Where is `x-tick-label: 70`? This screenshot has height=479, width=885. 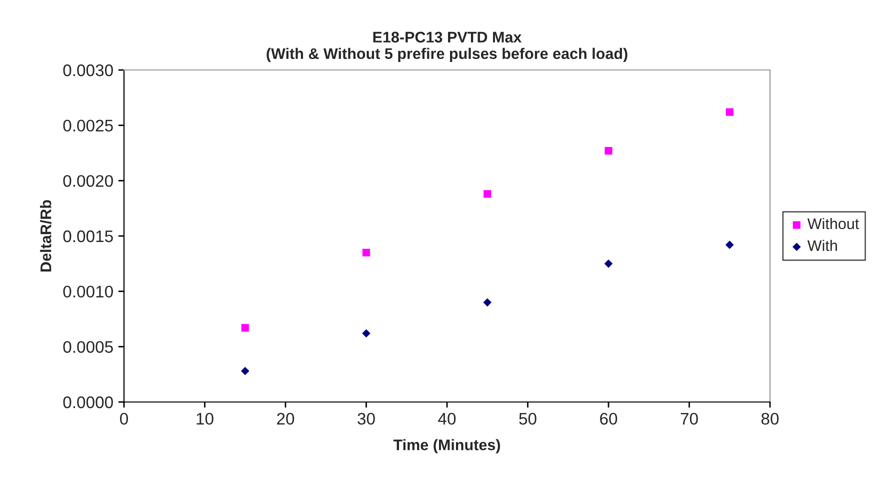
x-tick-label: 70 is located at coordinates (689, 418).